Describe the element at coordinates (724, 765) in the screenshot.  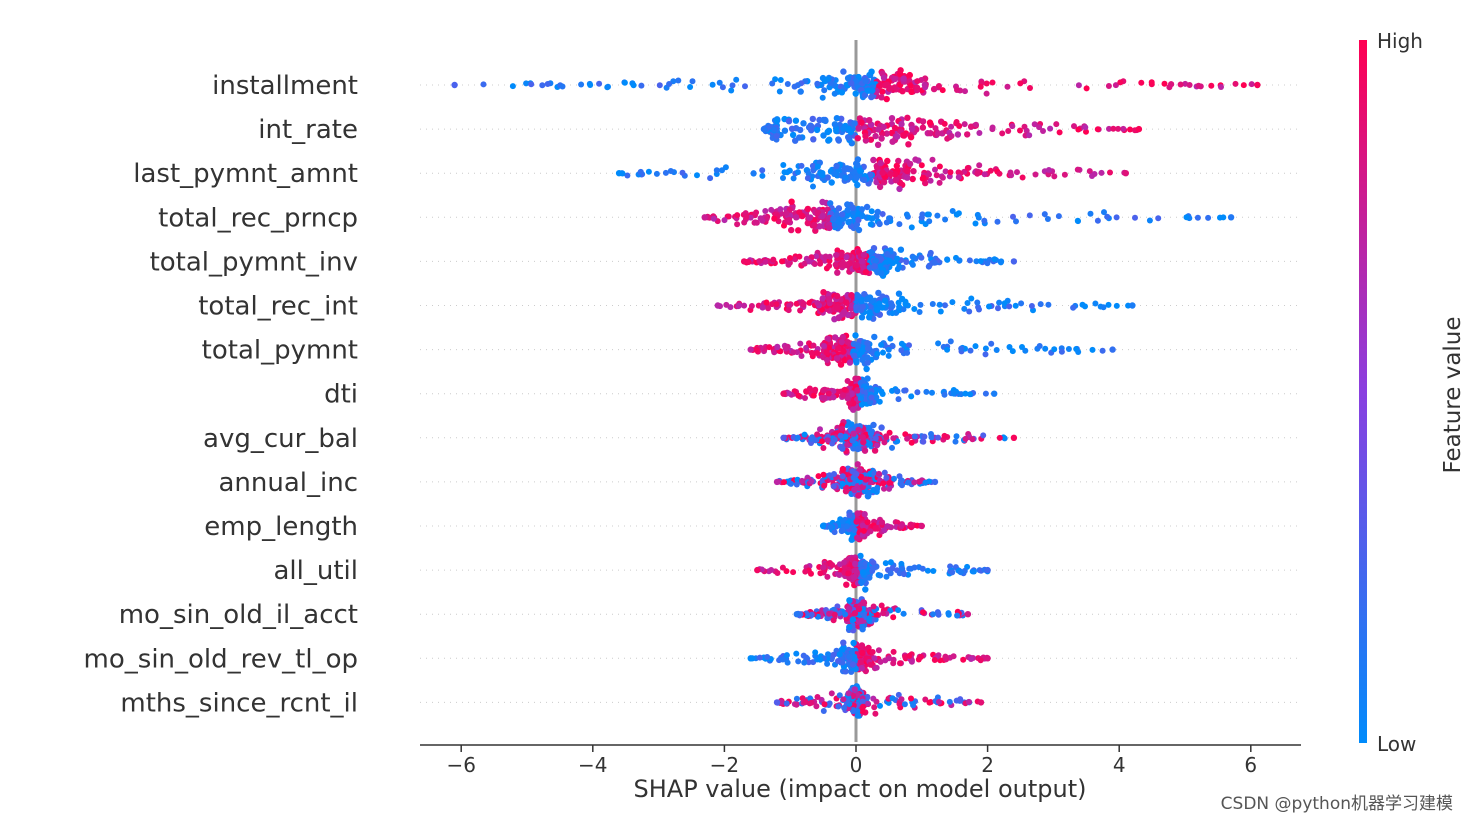
I see `x-tick-label: −2` at that location.